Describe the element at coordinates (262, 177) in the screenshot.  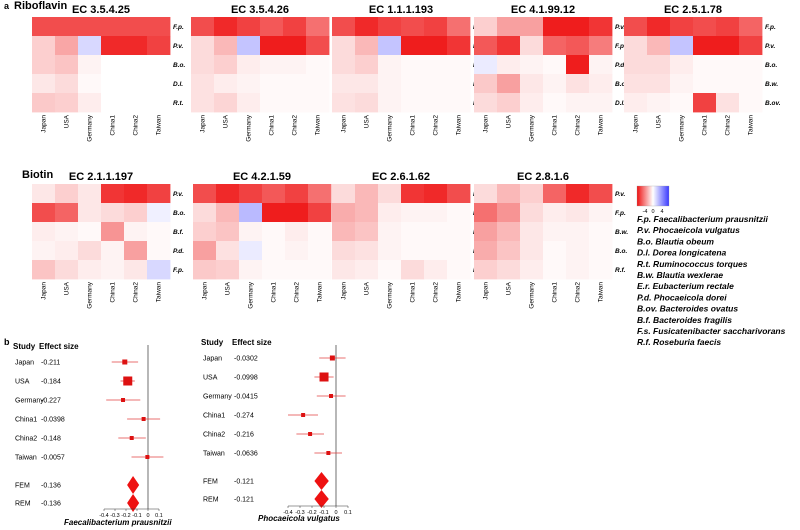
I see `heatmap-title: EC 4.2.1.59` at that location.